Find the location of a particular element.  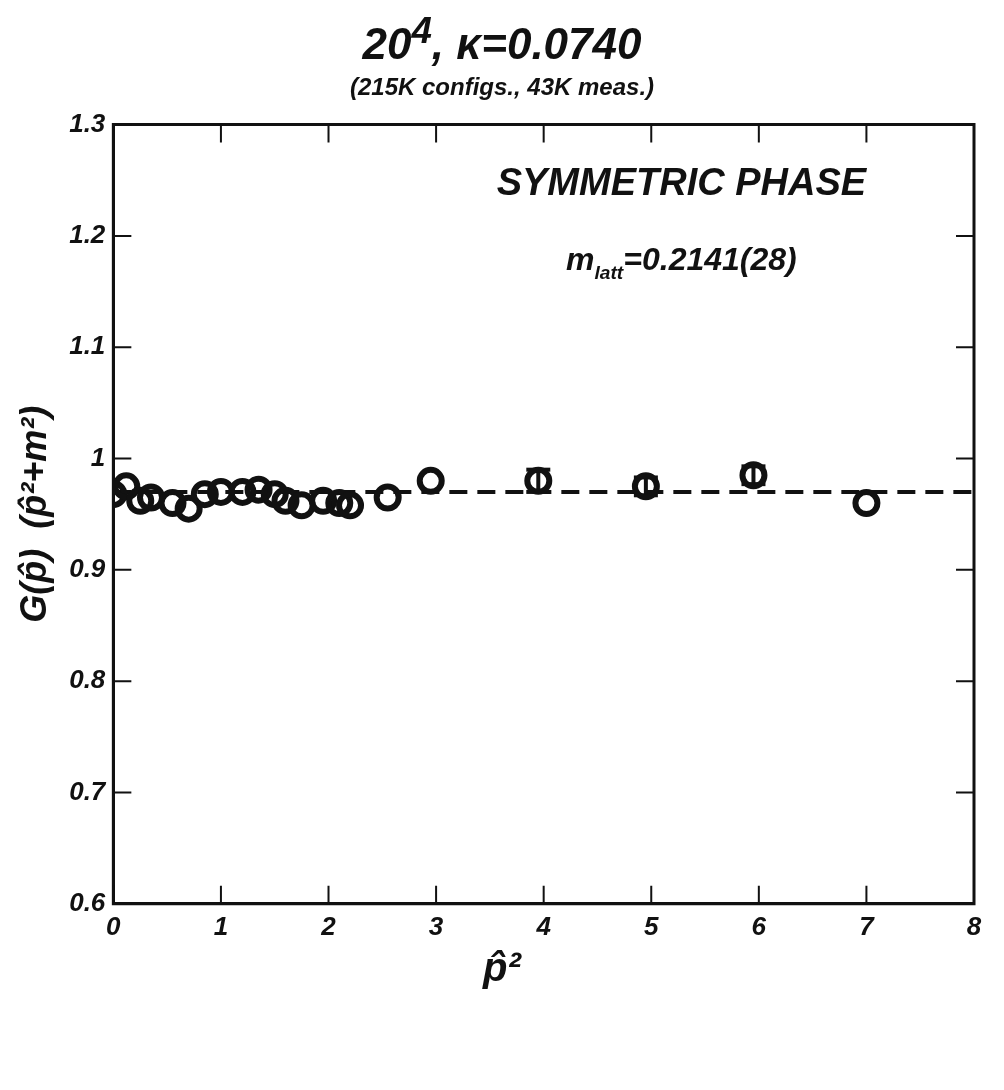

x-tick-label: 6 is located at coordinates (759, 925).